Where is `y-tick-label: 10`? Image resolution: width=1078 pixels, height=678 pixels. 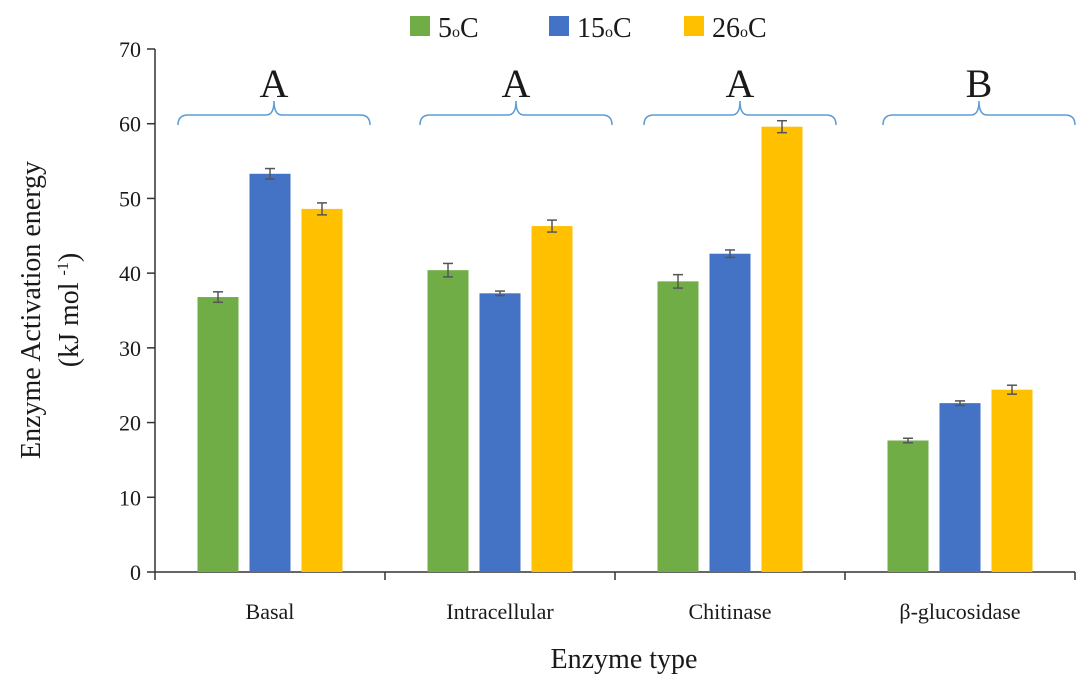 y-tick-label: 10 is located at coordinates (130, 497).